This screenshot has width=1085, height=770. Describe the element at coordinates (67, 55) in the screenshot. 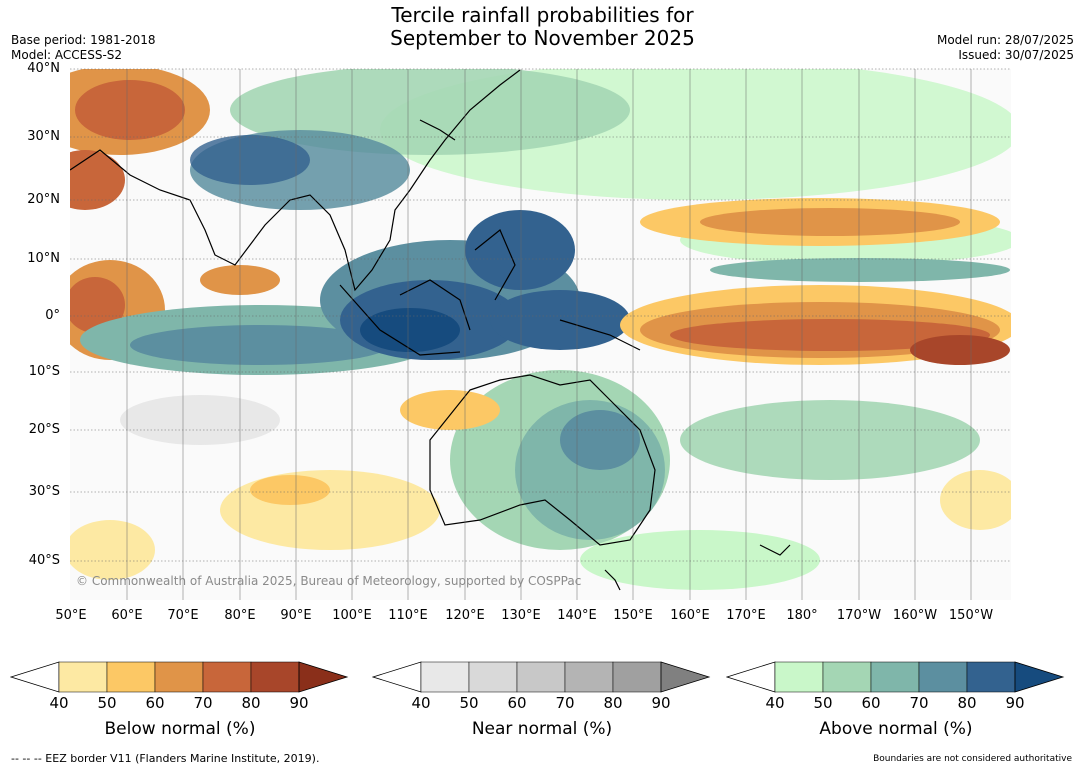

I see `model-name: Model: ACCESS-S2` at that location.